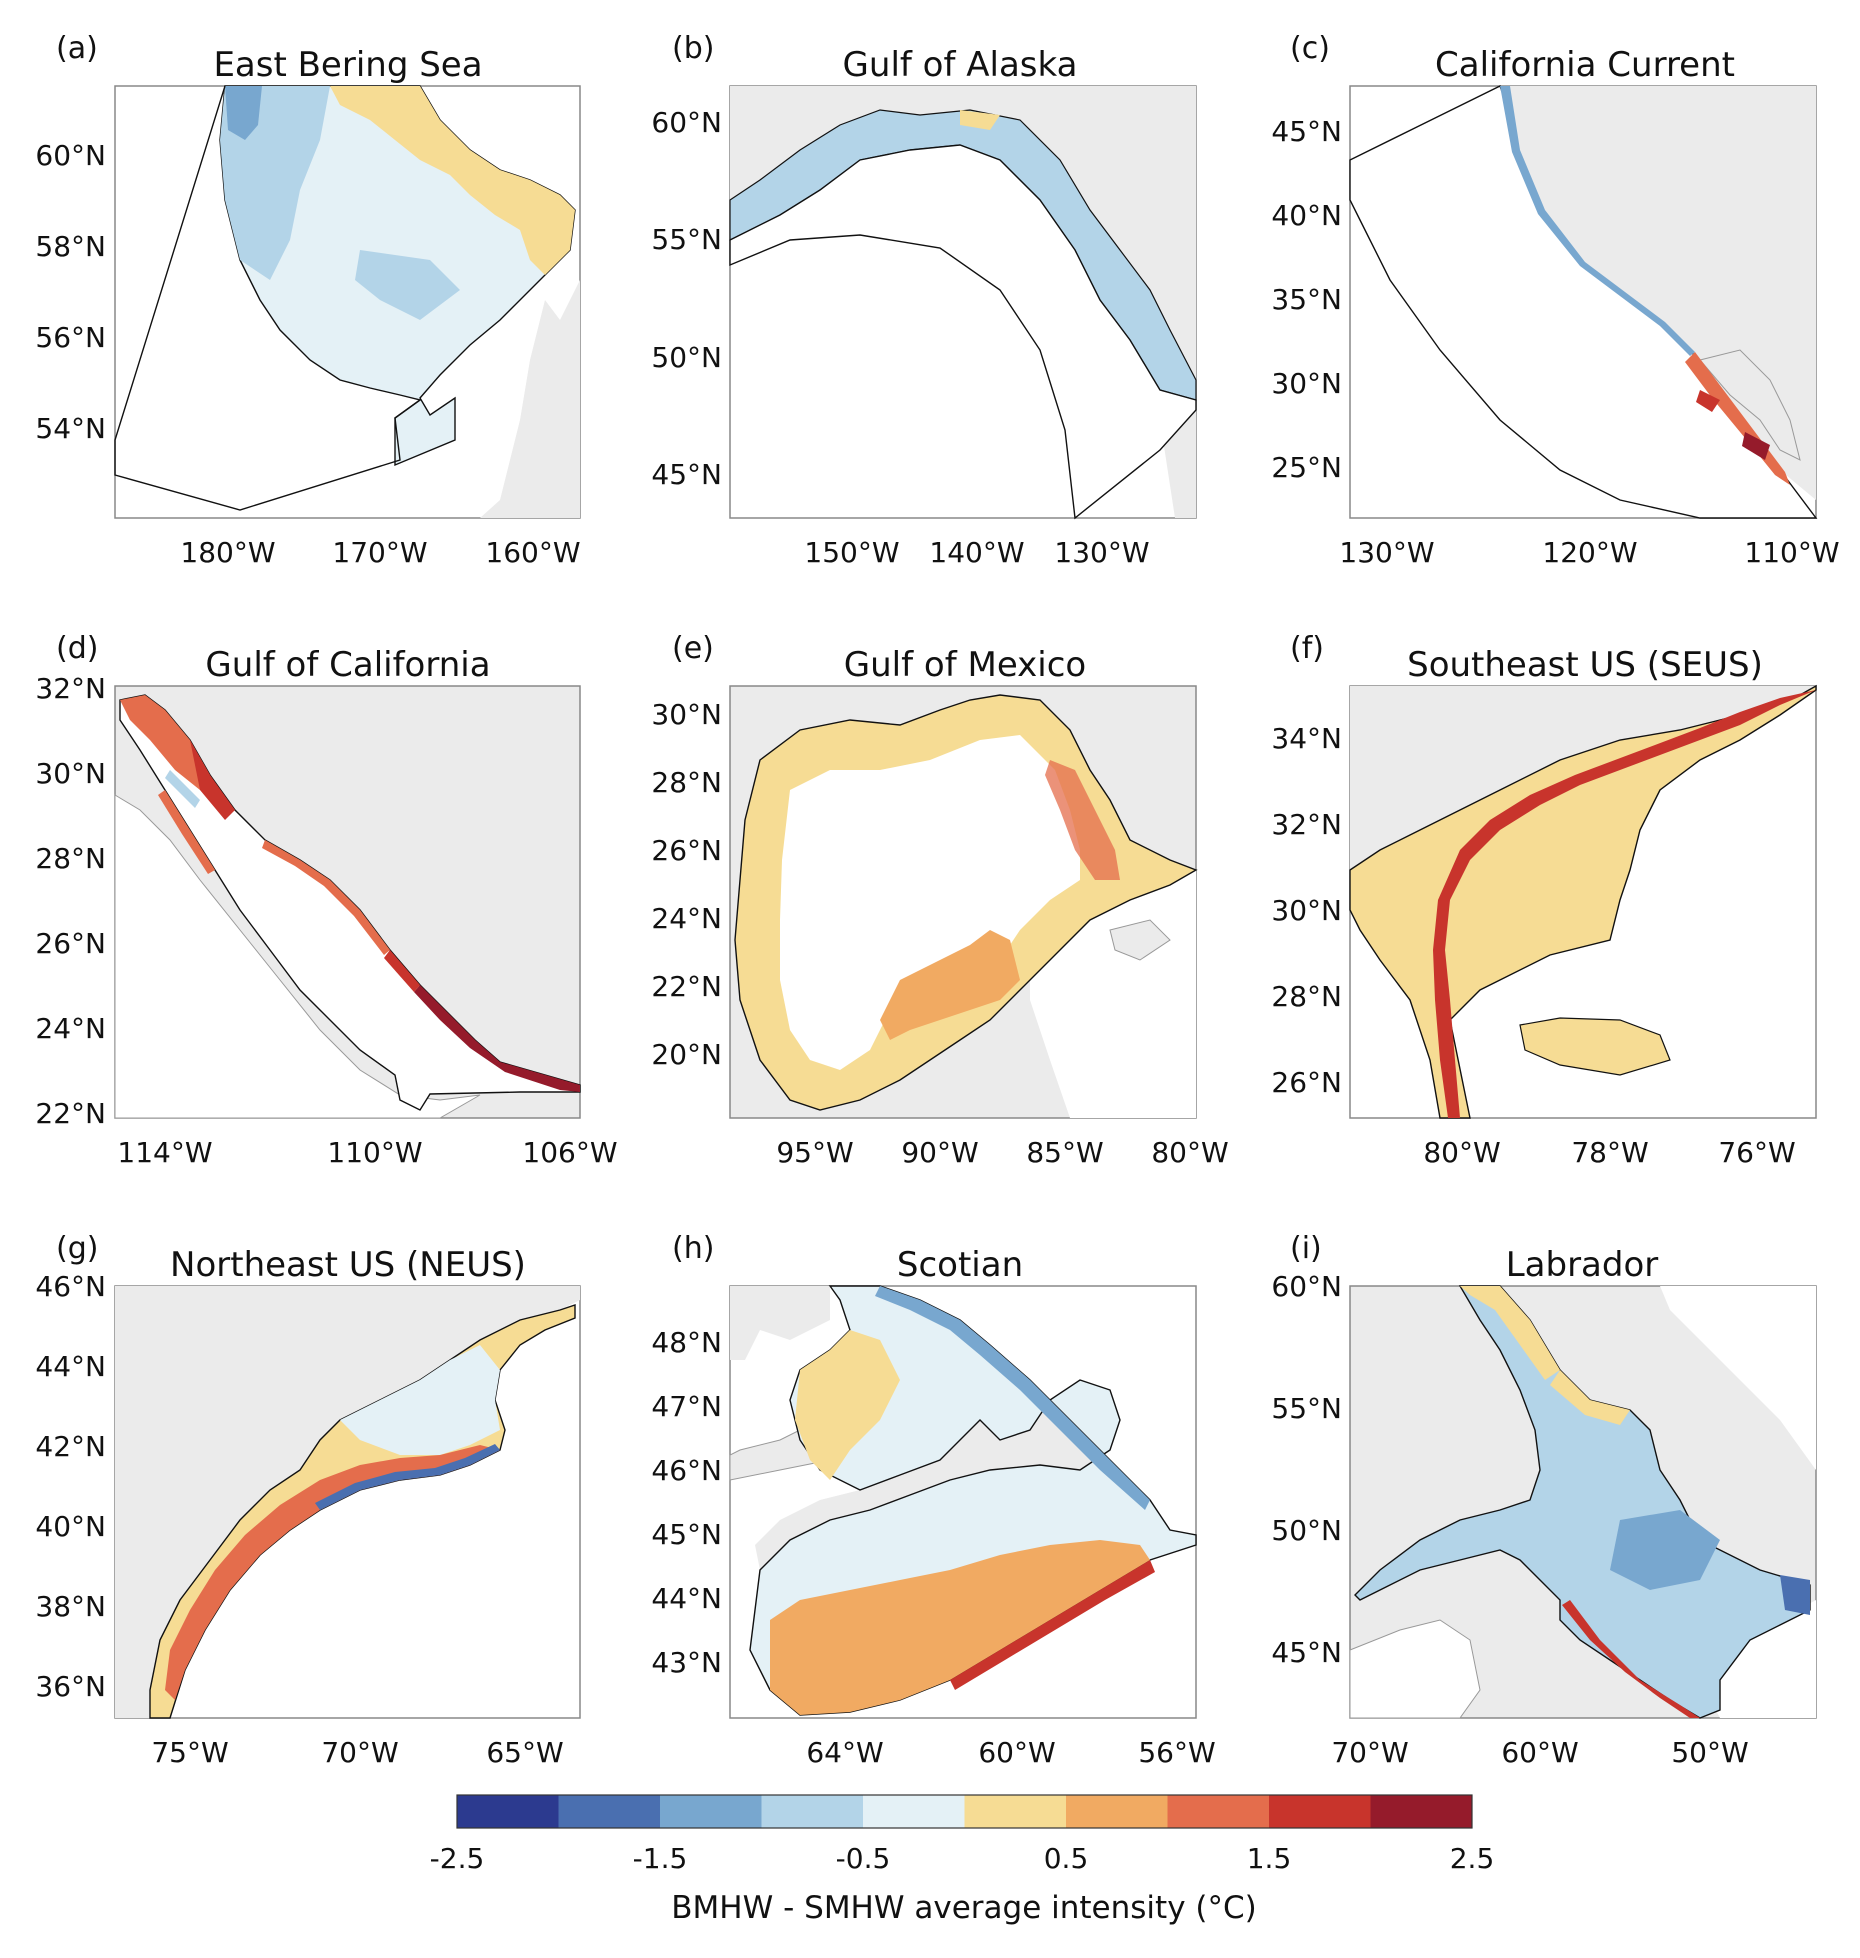 The width and height of the screenshot is (1860, 1958). What do you see at coordinates (70, 337) in the screenshot?
I see `y-tick: 56°N` at bounding box center [70, 337].